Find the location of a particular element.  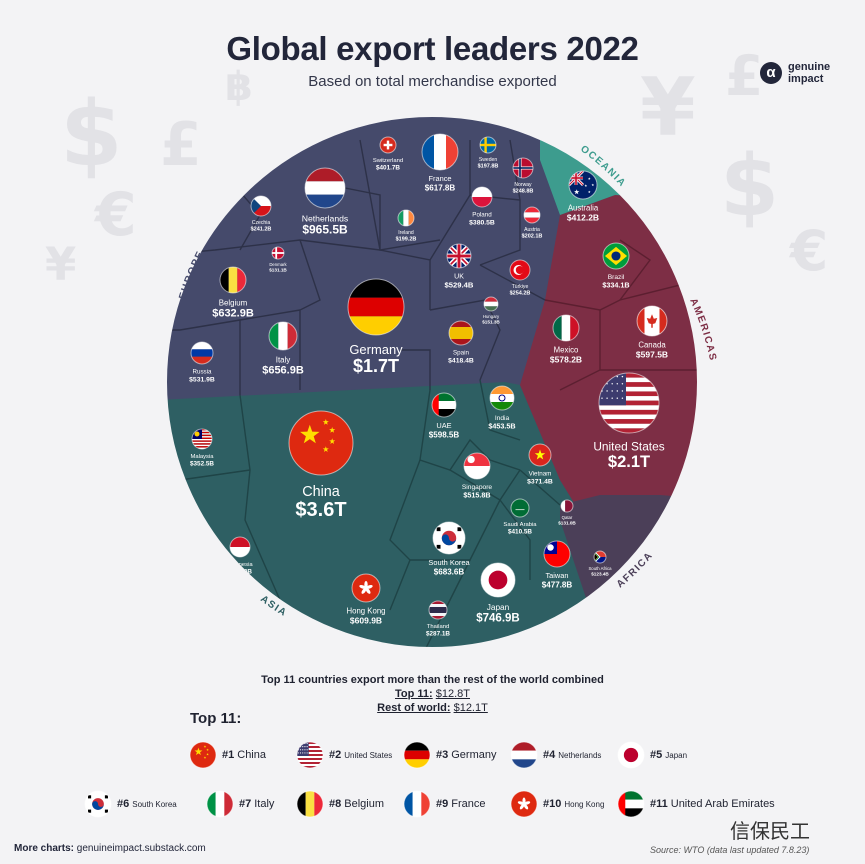

country-value-label: $202.1B is located at coordinates (532, 237).